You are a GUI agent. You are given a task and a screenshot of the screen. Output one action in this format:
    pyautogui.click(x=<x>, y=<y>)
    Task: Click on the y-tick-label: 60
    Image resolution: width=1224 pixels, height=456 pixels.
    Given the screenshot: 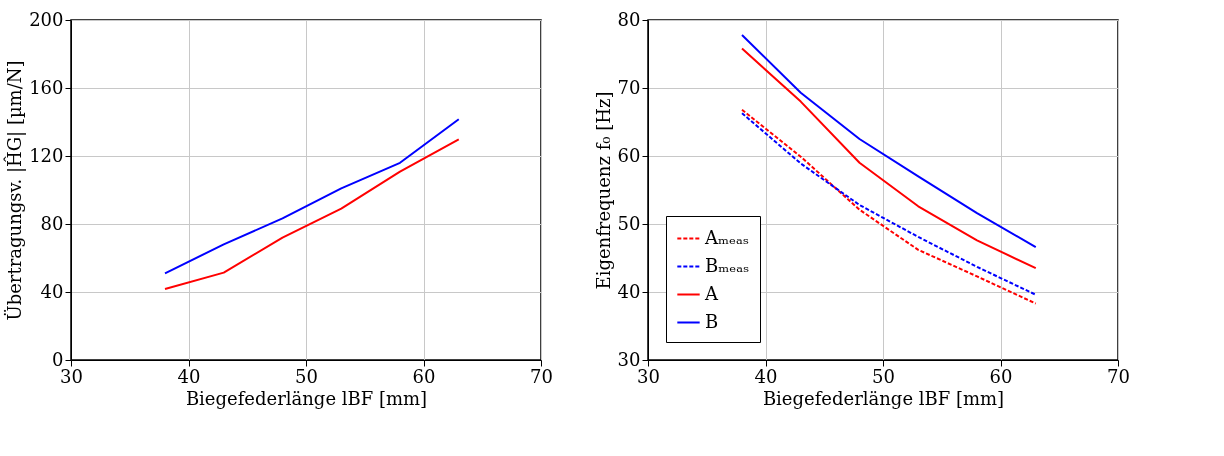 What is the action you would take?
    pyautogui.click(x=629, y=155)
    